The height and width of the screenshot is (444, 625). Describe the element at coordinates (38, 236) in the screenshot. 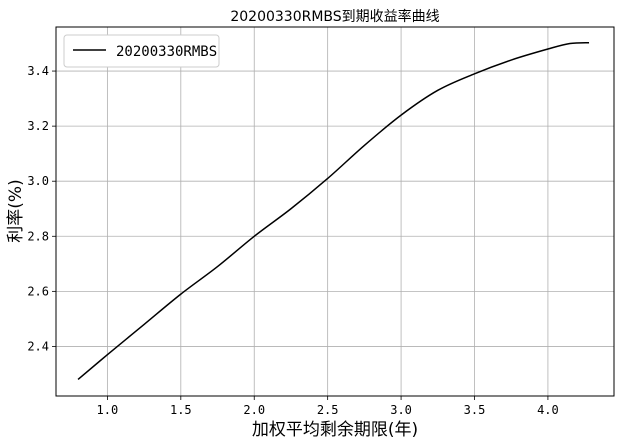

I see `y-tick-label: 2.8` at that location.